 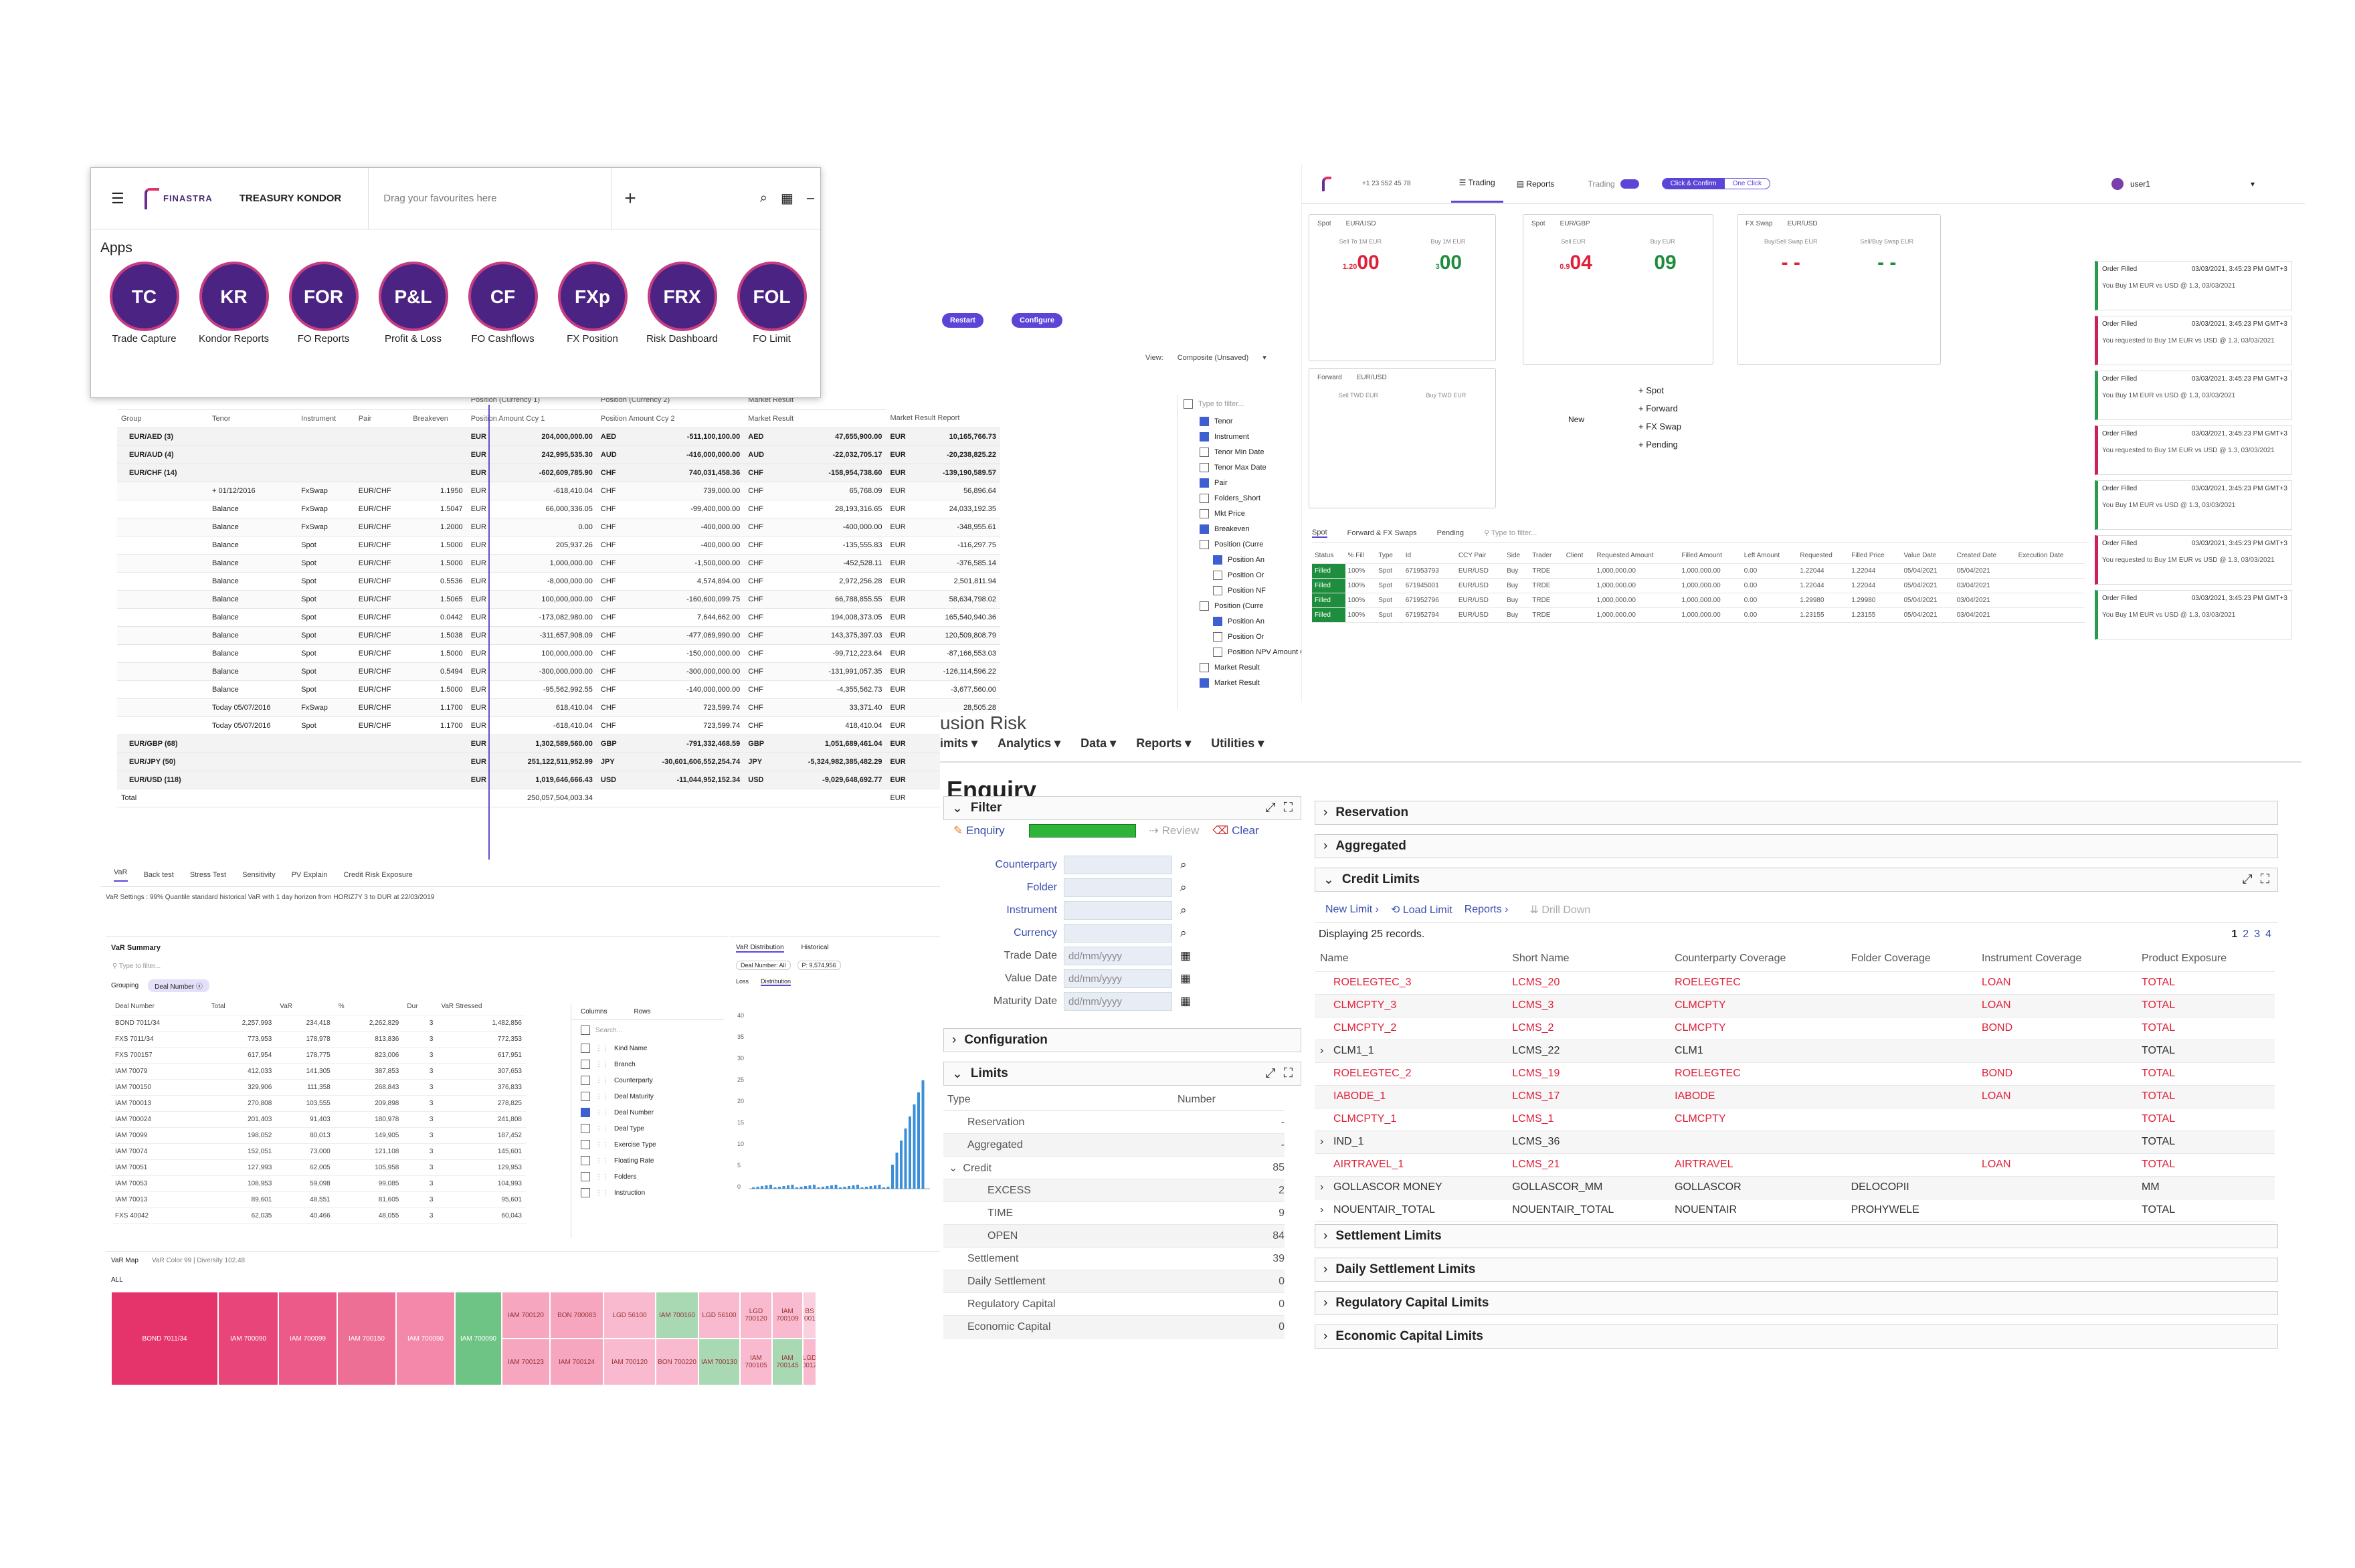 What do you see at coordinates (307, 1338) in the screenshot?
I see `heatmap-cell: IAM 700099` at bounding box center [307, 1338].